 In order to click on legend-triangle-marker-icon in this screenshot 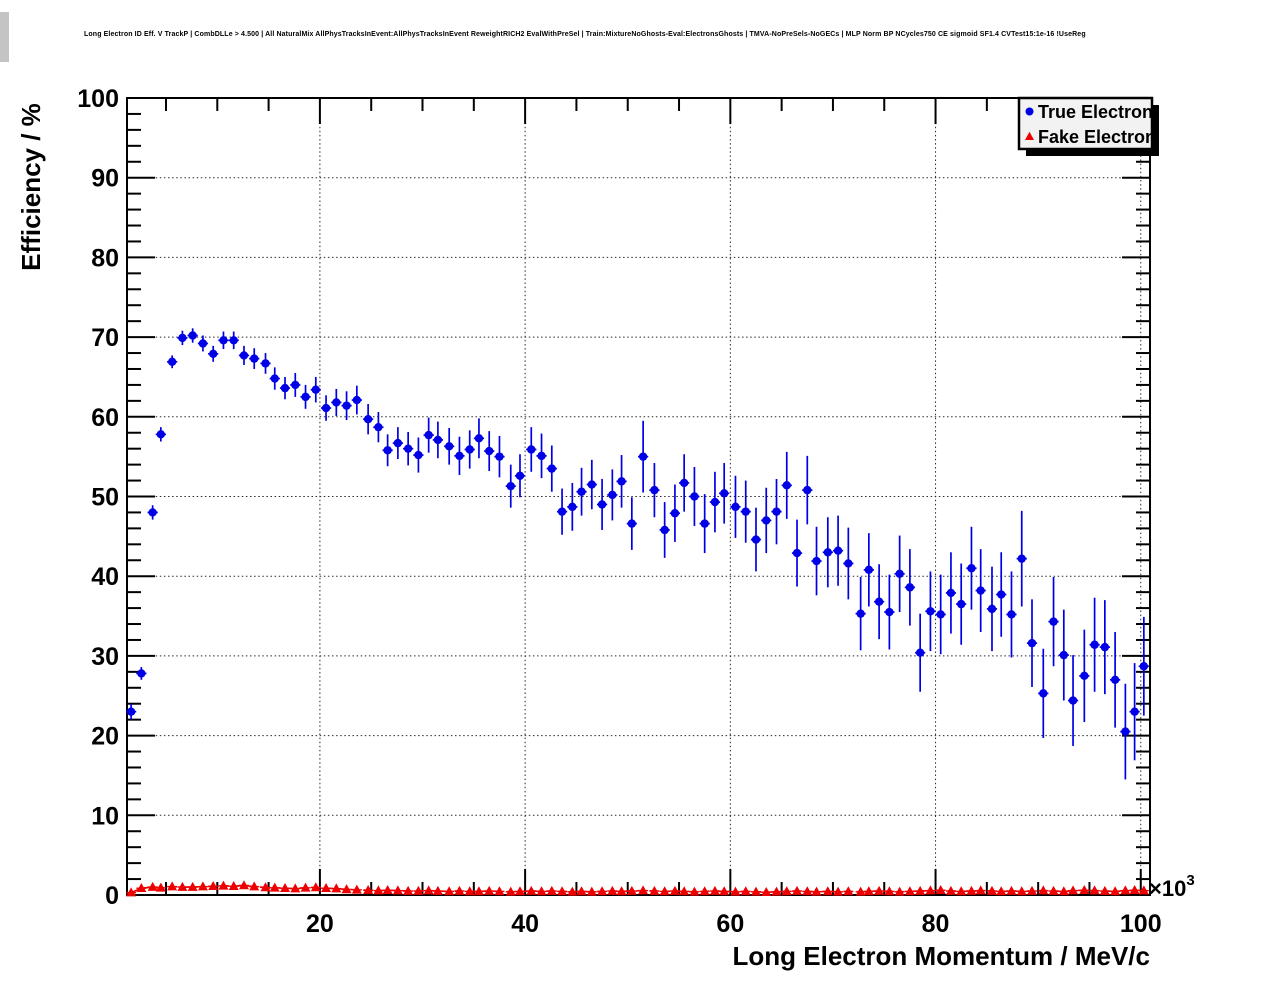, I will do `click(1029, 135)`.